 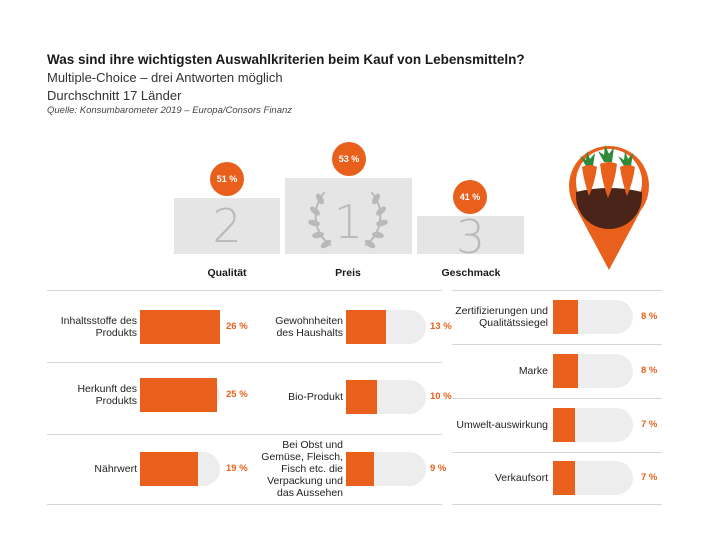 I want to click on bar-label: Verkaufsort, so click(x=521, y=478).